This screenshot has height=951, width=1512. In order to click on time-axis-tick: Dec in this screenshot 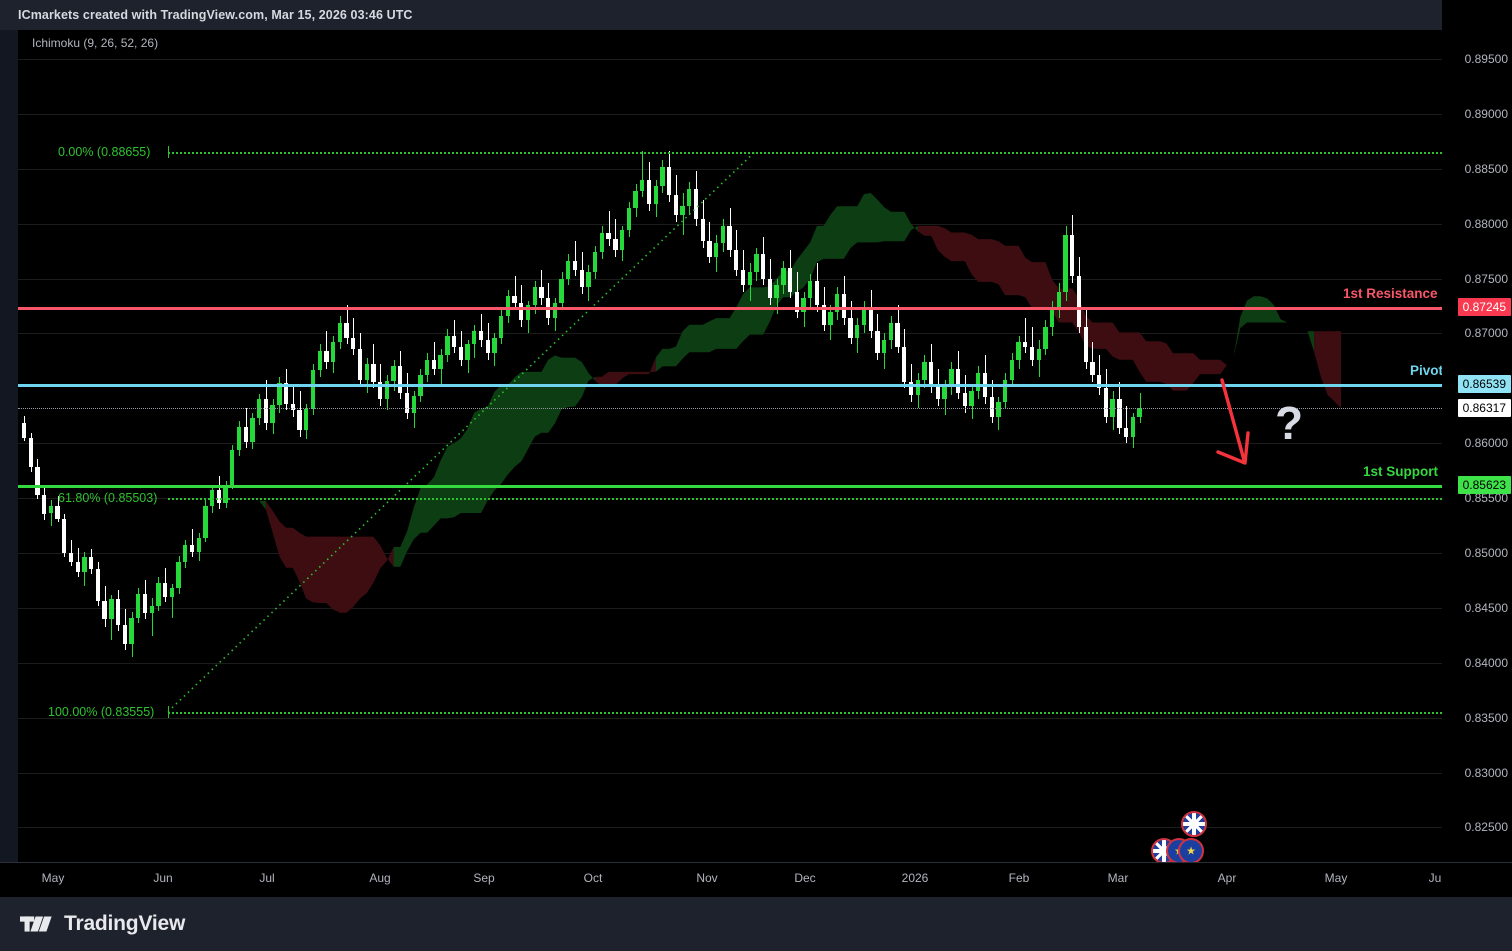, I will do `click(805, 878)`.